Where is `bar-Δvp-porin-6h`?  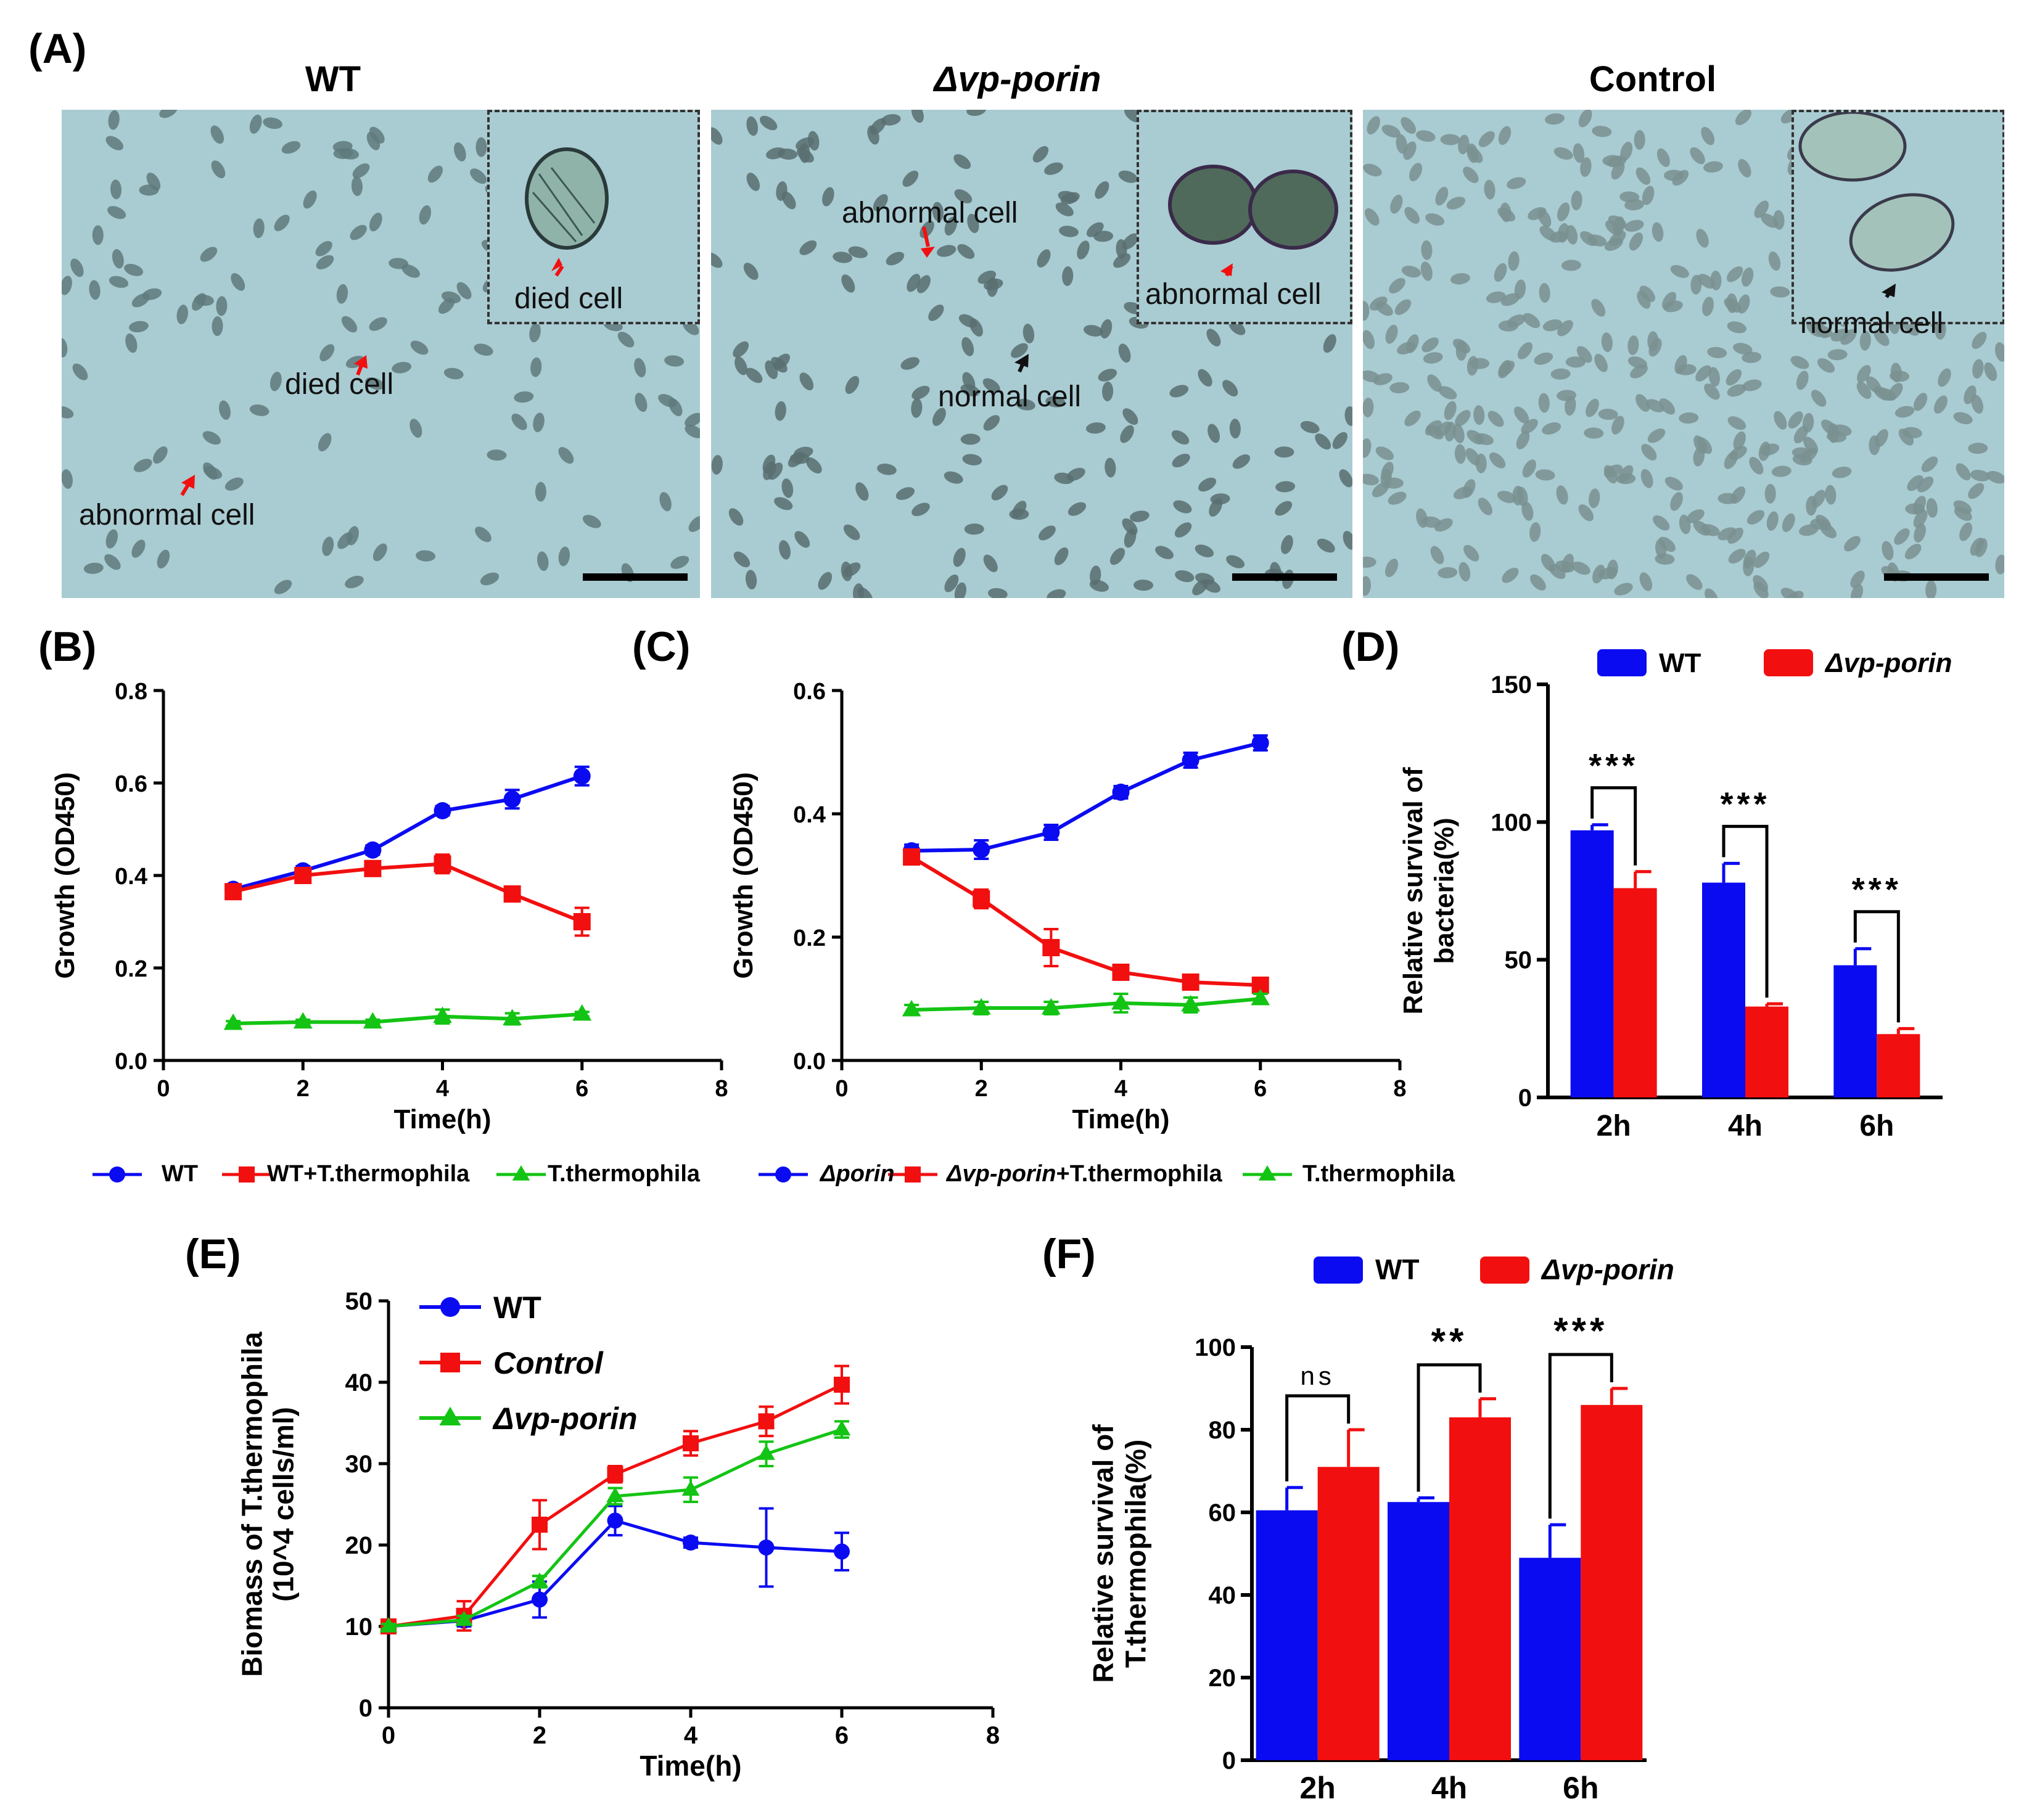
bar-Δvp-porin-6h is located at coordinates (1899, 1065).